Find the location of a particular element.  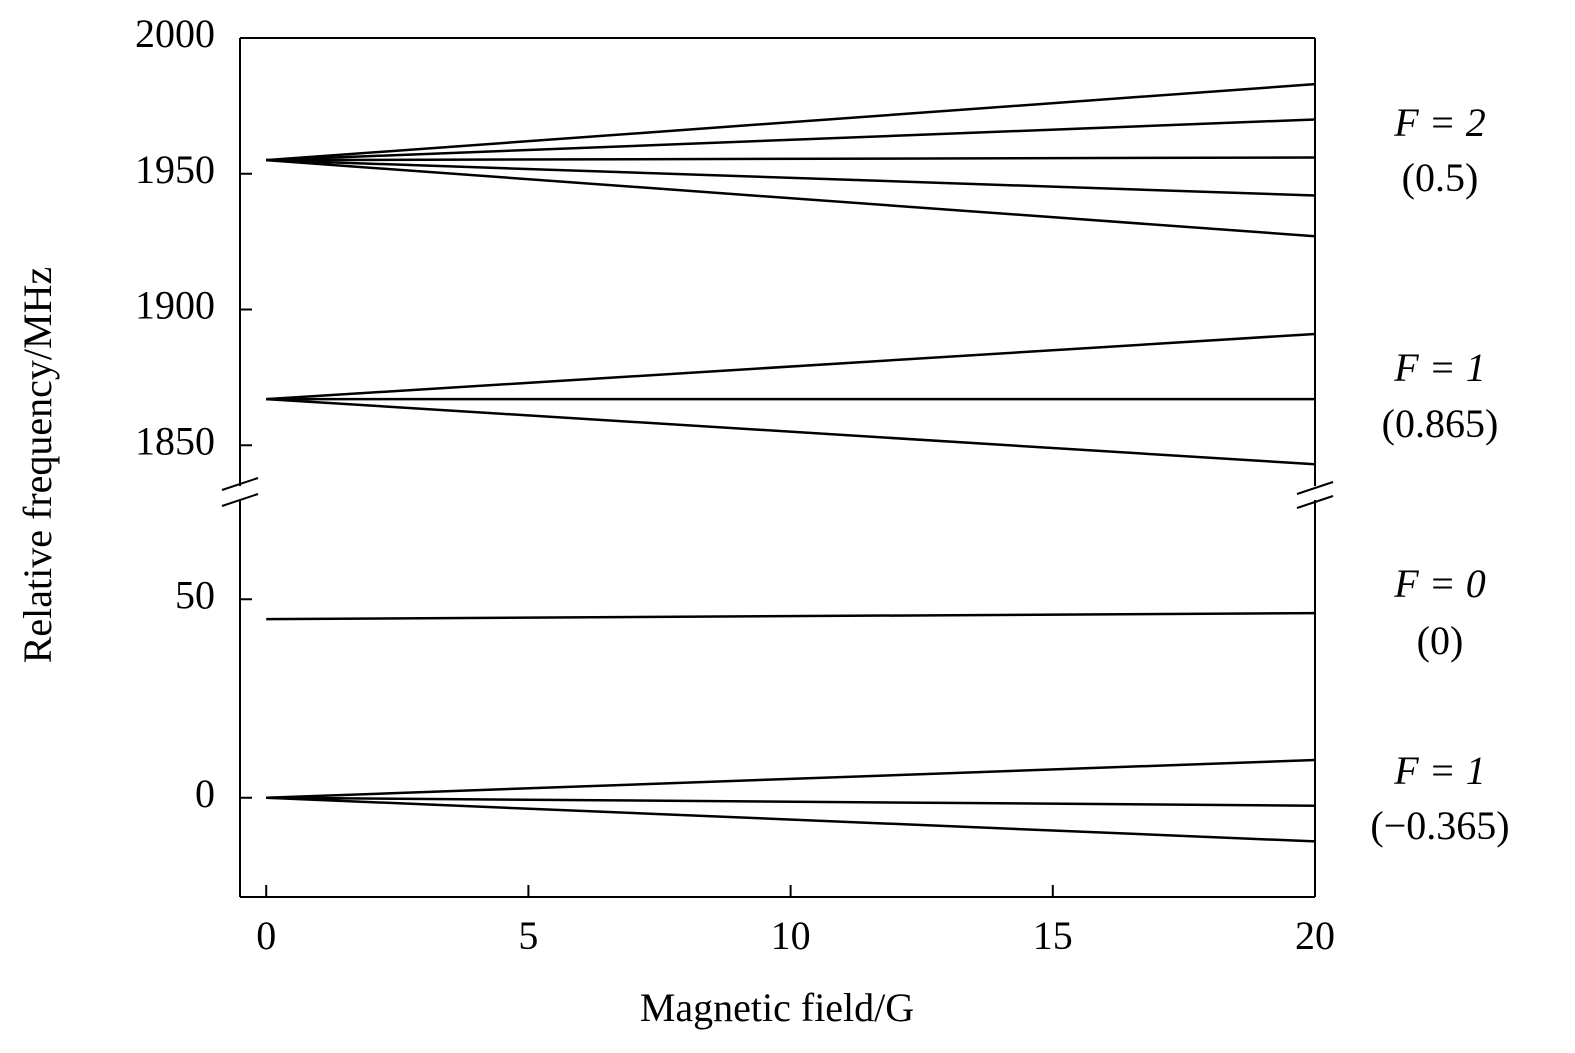

level-annotation: (0.865) is located at coordinates (1440, 423).